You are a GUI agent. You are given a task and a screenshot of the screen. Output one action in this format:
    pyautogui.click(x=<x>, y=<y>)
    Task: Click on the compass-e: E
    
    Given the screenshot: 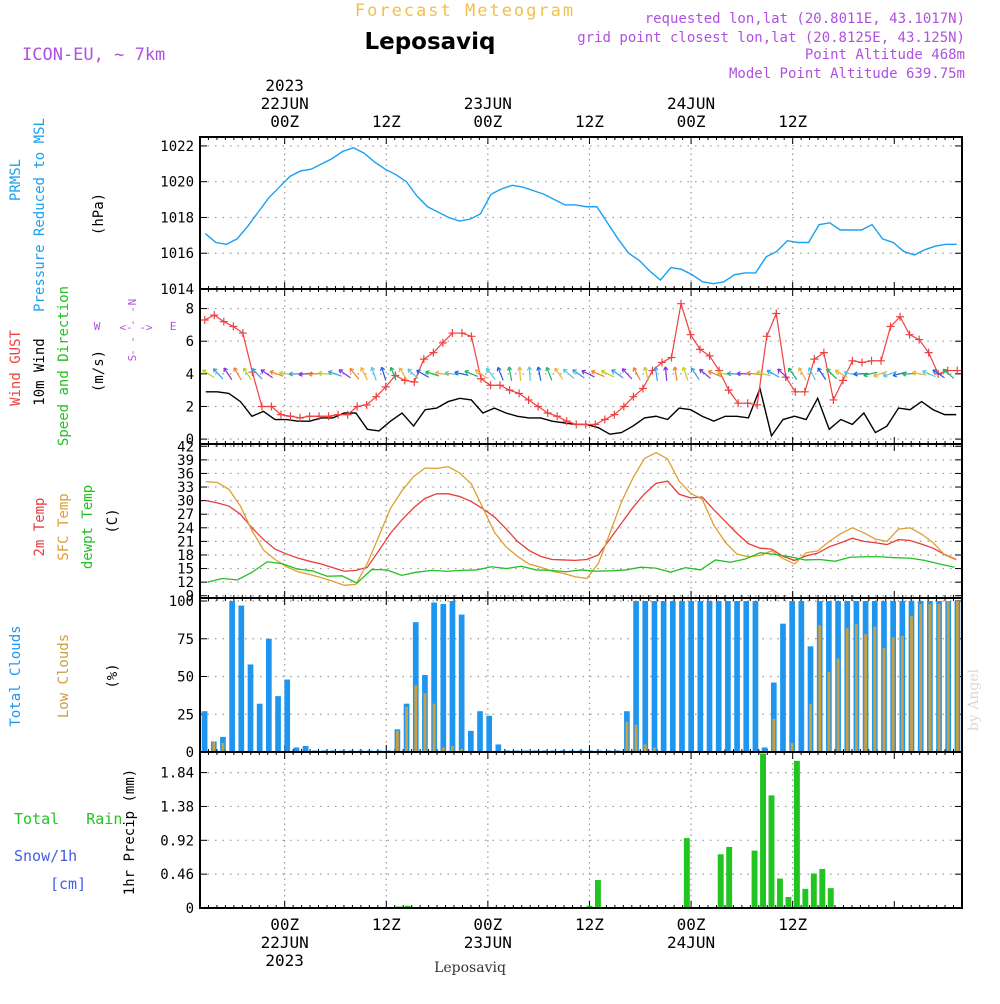 What is the action you would take?
    pyautogui.click(x=173, y=326)
    